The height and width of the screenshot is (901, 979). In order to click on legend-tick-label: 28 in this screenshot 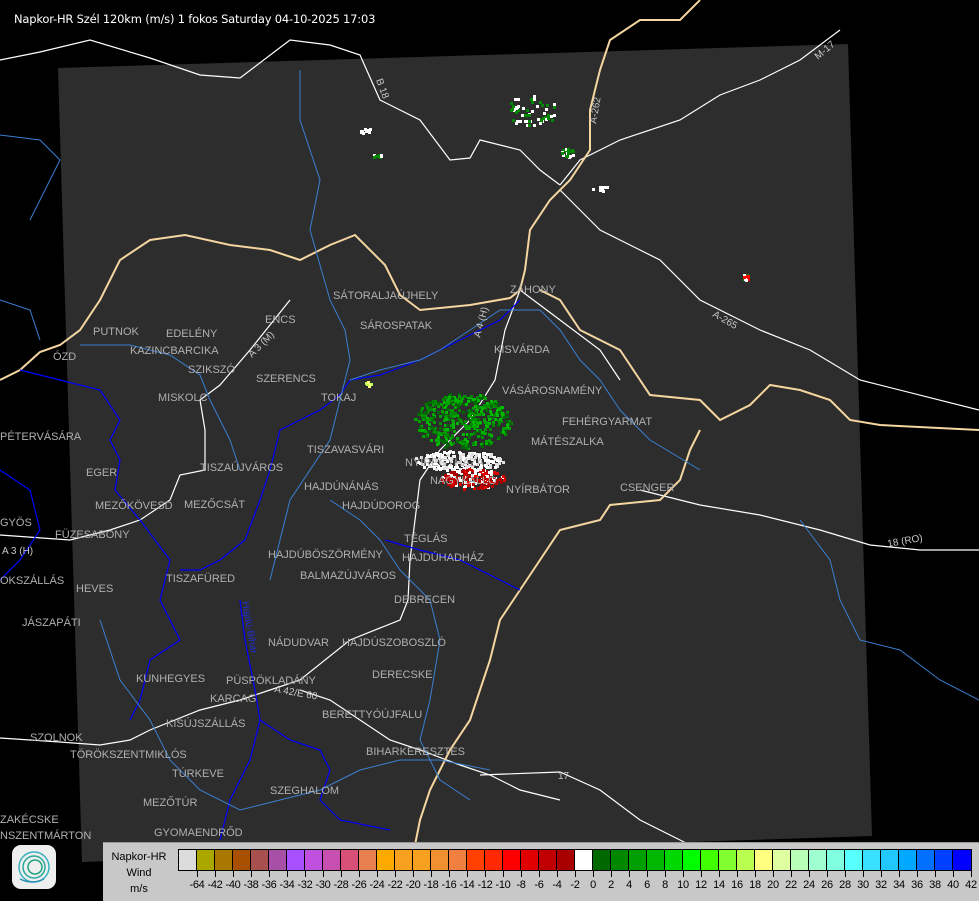, I will do `click(845, 885)`.